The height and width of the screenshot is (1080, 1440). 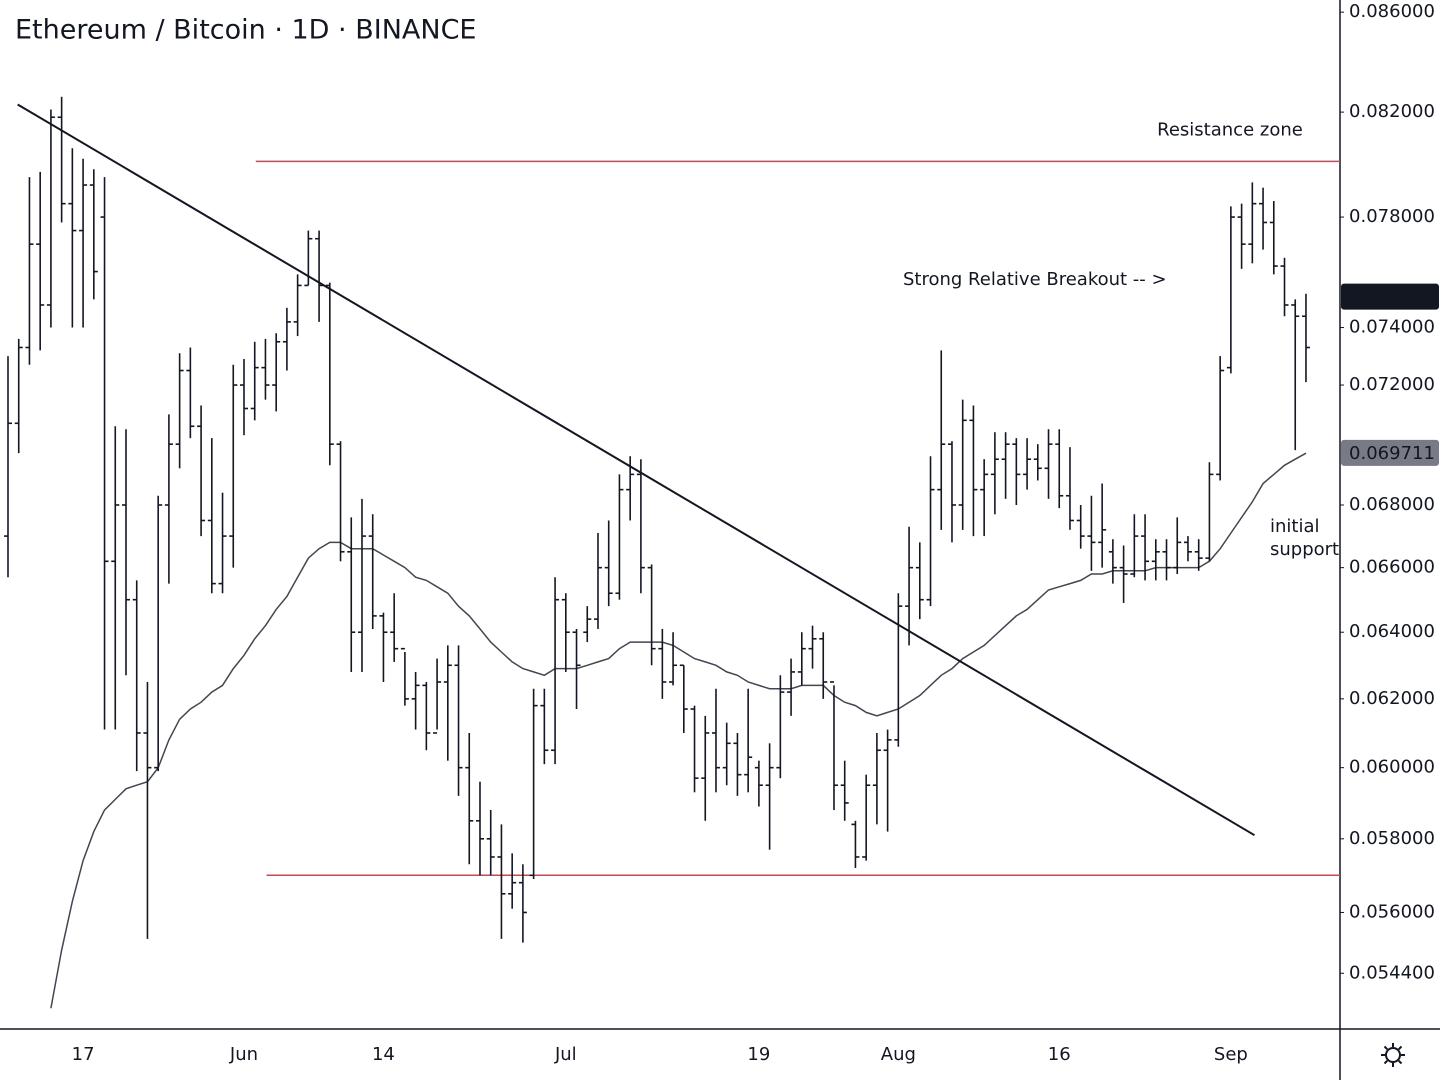 I want to click on price-label: 0.069711, so click(x=1392, y=453).